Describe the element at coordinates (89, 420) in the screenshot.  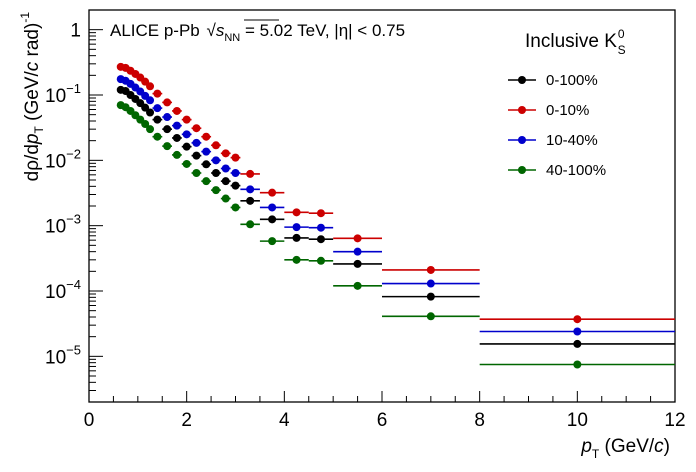
I see `x-tick-label: 0` at that location.